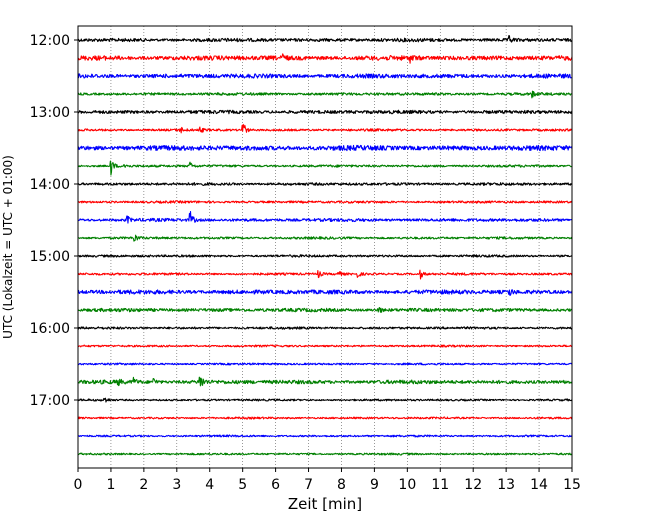 Image resolution: width=650 pixels, height=520 pixels. I want to click on x-tick-label: 0, so click(78, 485).